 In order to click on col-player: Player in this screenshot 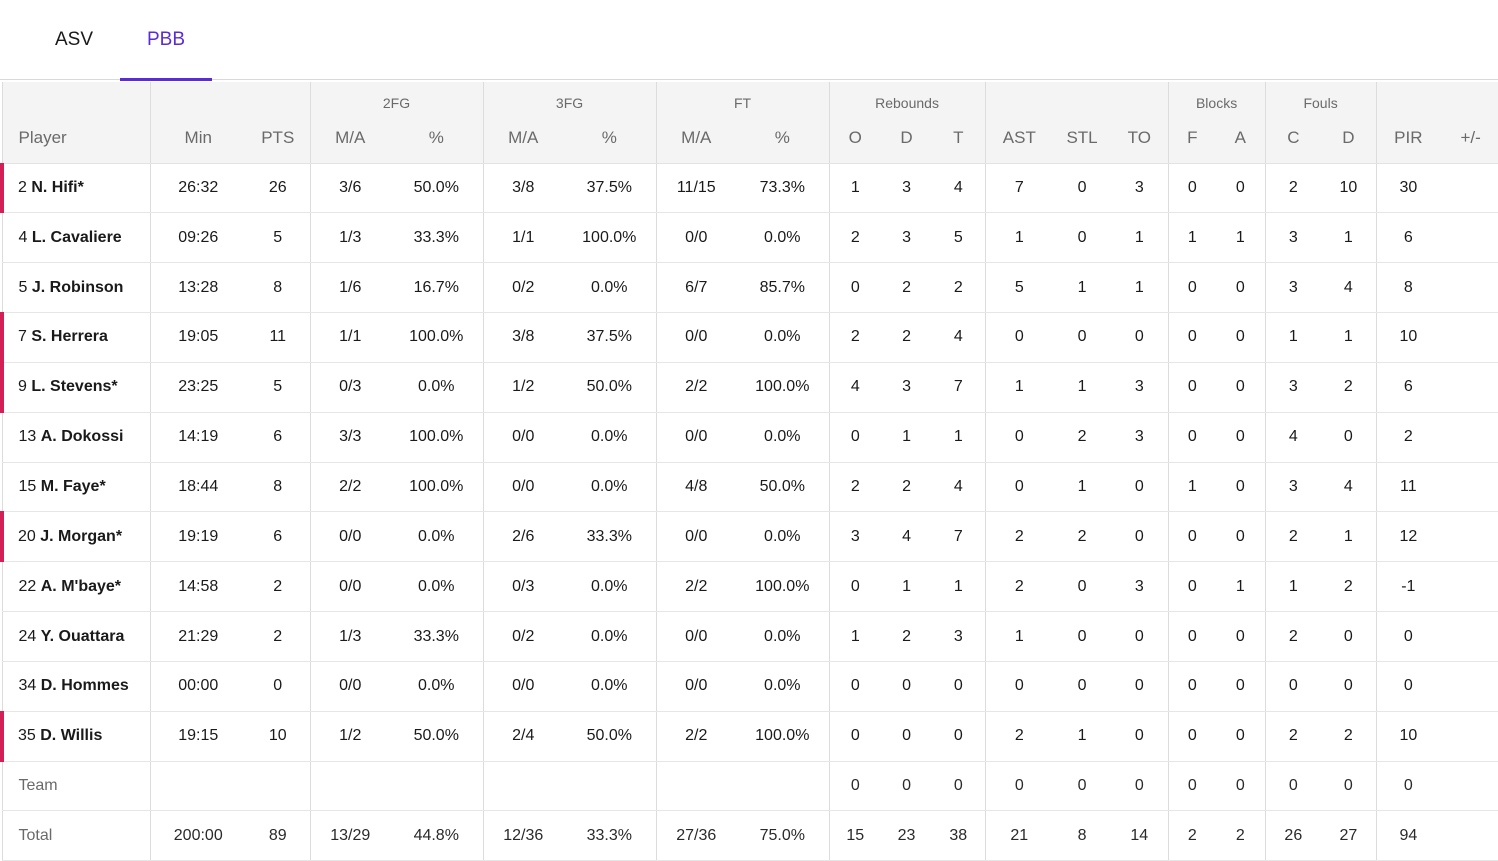, I will do `click(76, 141)`.